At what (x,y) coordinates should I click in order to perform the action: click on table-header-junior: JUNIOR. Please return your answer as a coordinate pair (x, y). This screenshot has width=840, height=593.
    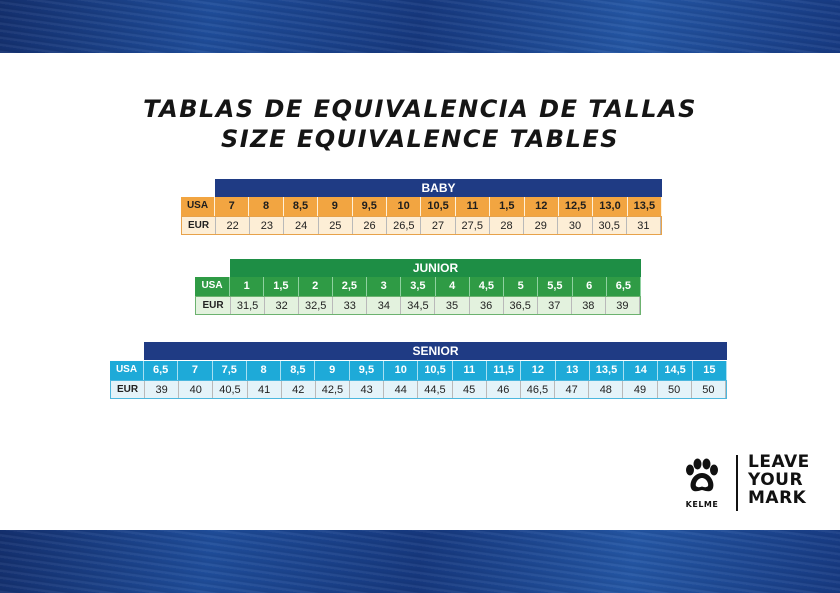
    Looking at the image, I should click on (435, 268).